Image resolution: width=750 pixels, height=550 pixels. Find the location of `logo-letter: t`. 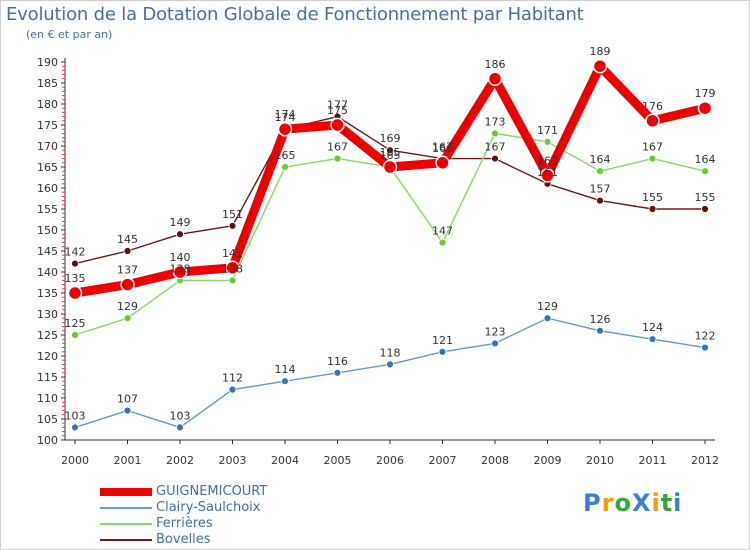

logo-letter: t is located at coordinates (667, 503).